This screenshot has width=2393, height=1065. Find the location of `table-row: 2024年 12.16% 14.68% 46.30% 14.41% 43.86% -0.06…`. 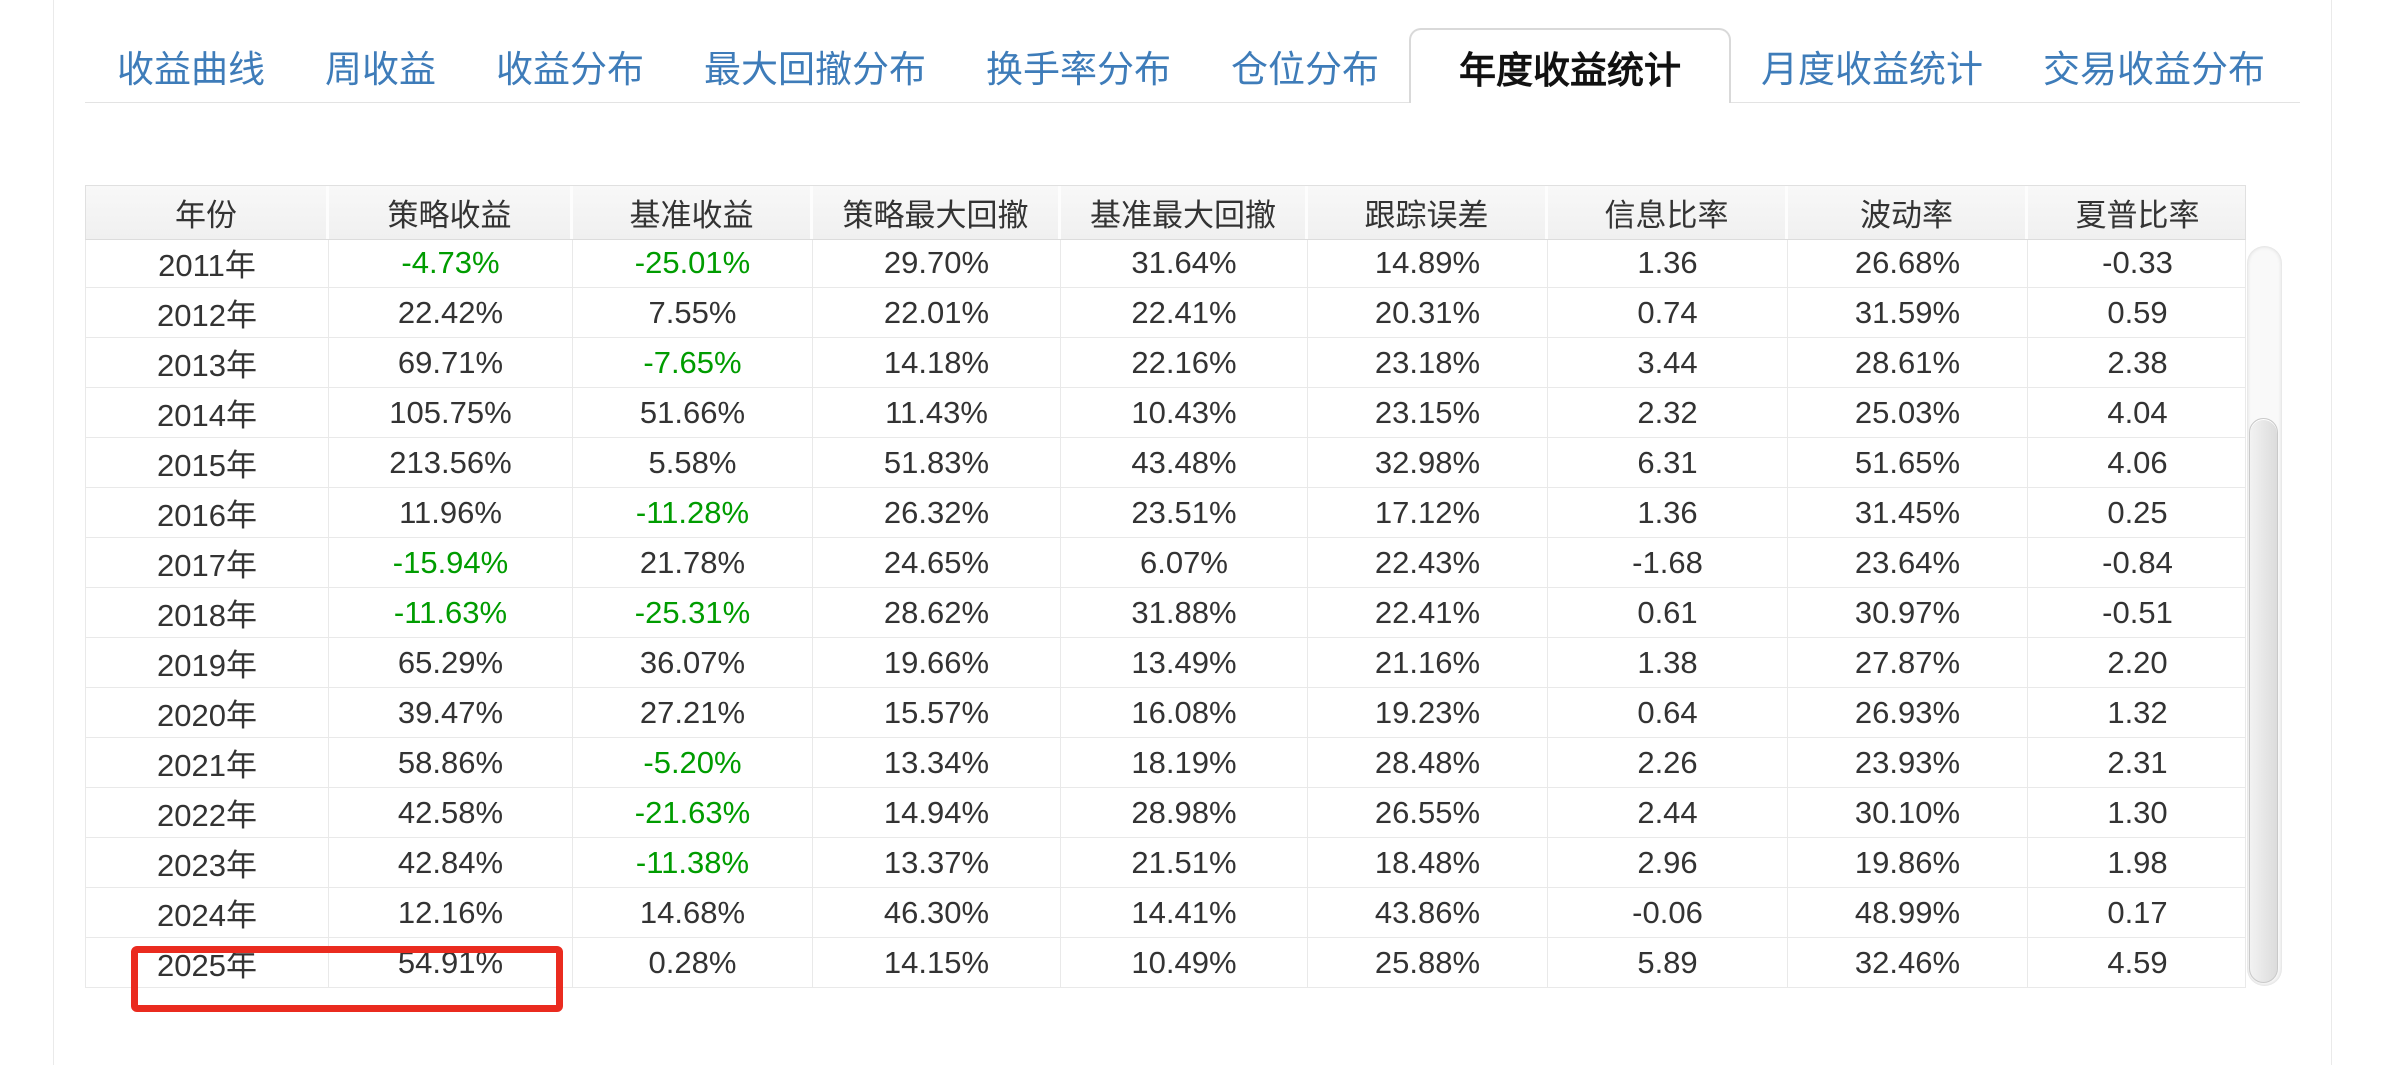

table-row: 2024年 12.16% 14.68% 46.30% 14.41% 43.86% -0.06… is located at coordinates (1165, 913).